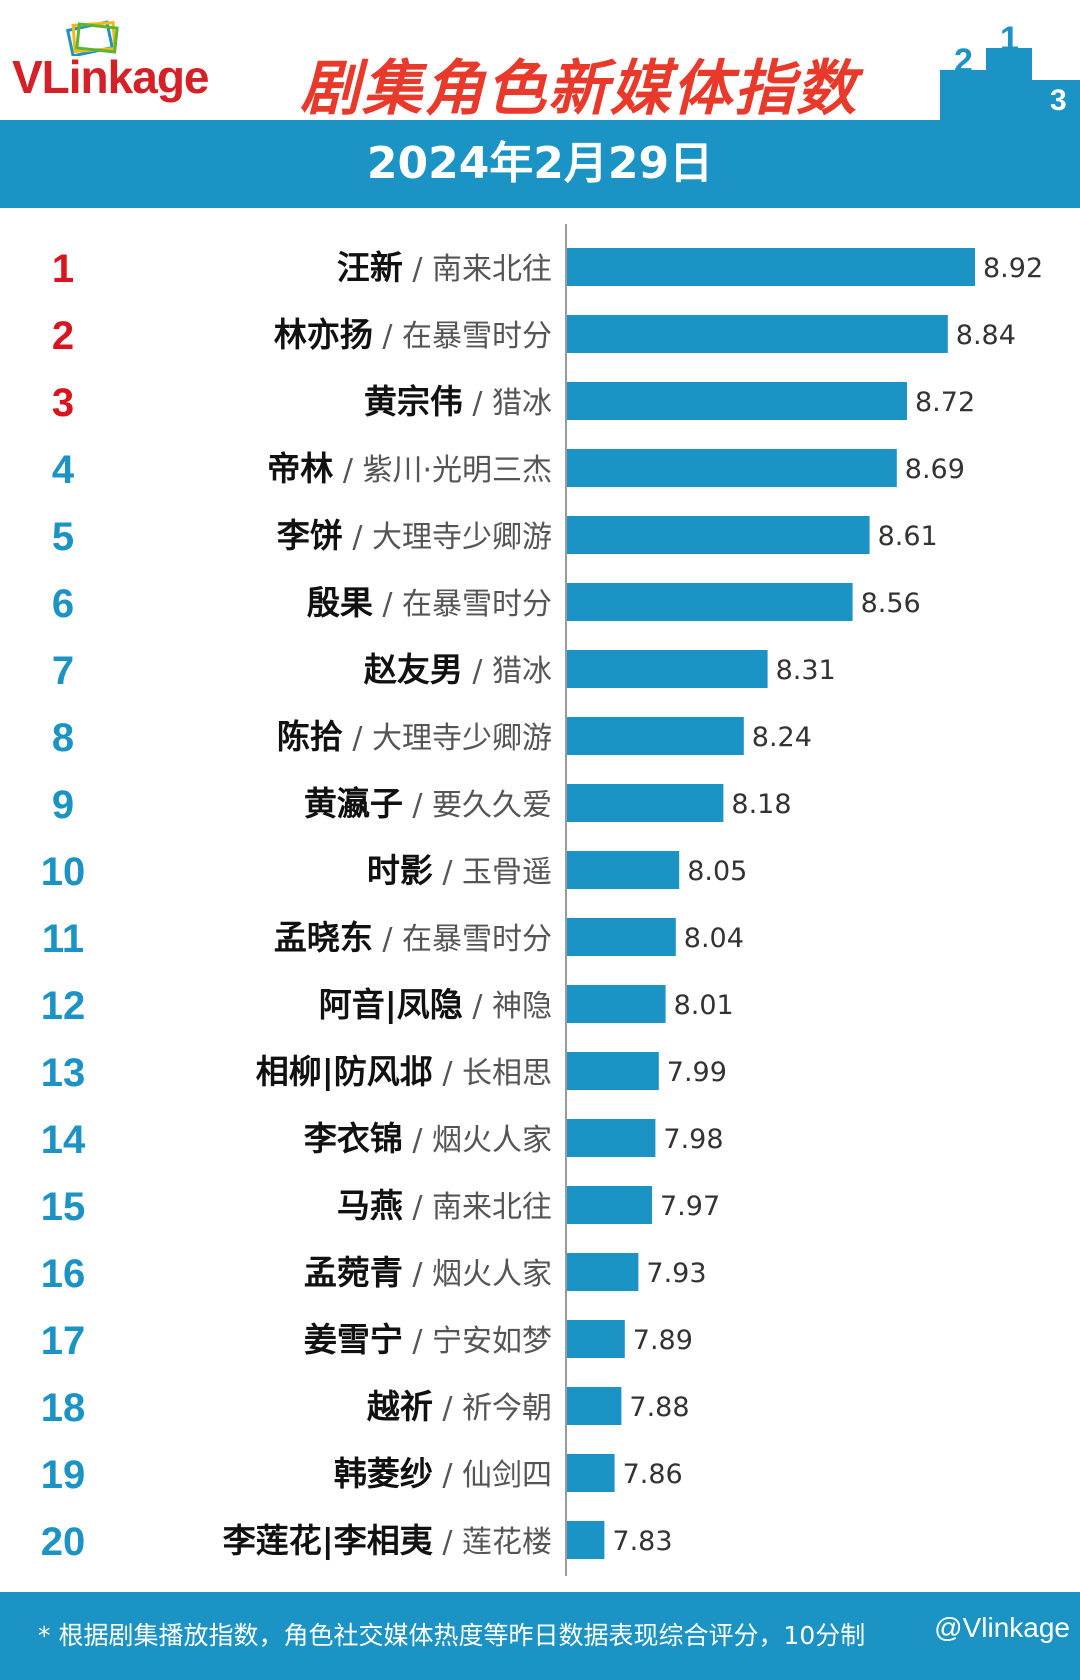 Image resolution: width=1080 pixels, height=1680 pixels. Describe the element at coordinates (714, 938) in the screenshot. I see `value-label: 8.04` at that location.